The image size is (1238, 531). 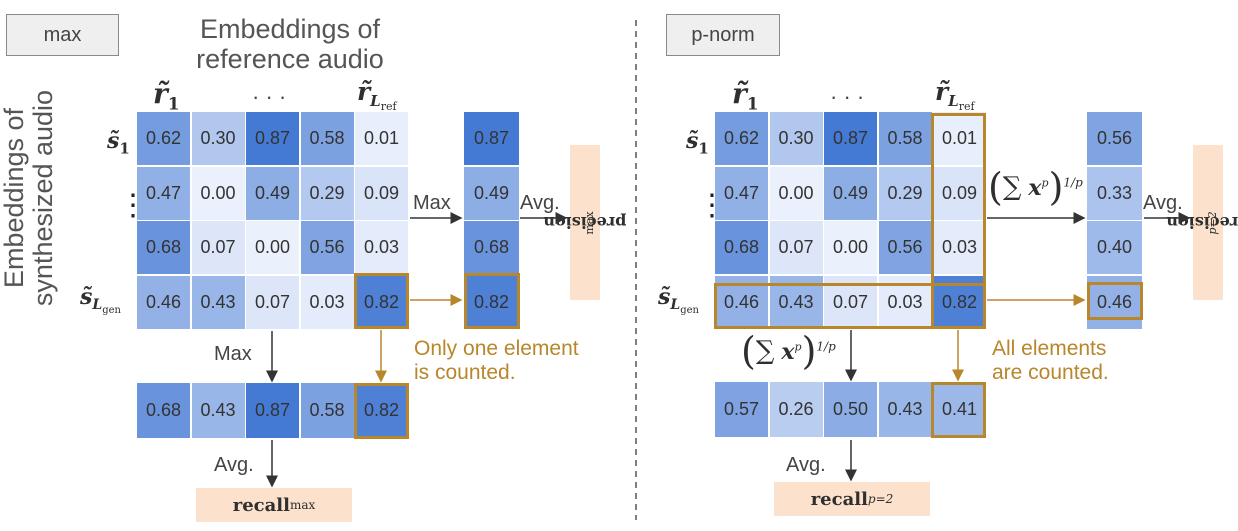 I want to click on avg-col-label: Avg., so click(x=234, y=465).